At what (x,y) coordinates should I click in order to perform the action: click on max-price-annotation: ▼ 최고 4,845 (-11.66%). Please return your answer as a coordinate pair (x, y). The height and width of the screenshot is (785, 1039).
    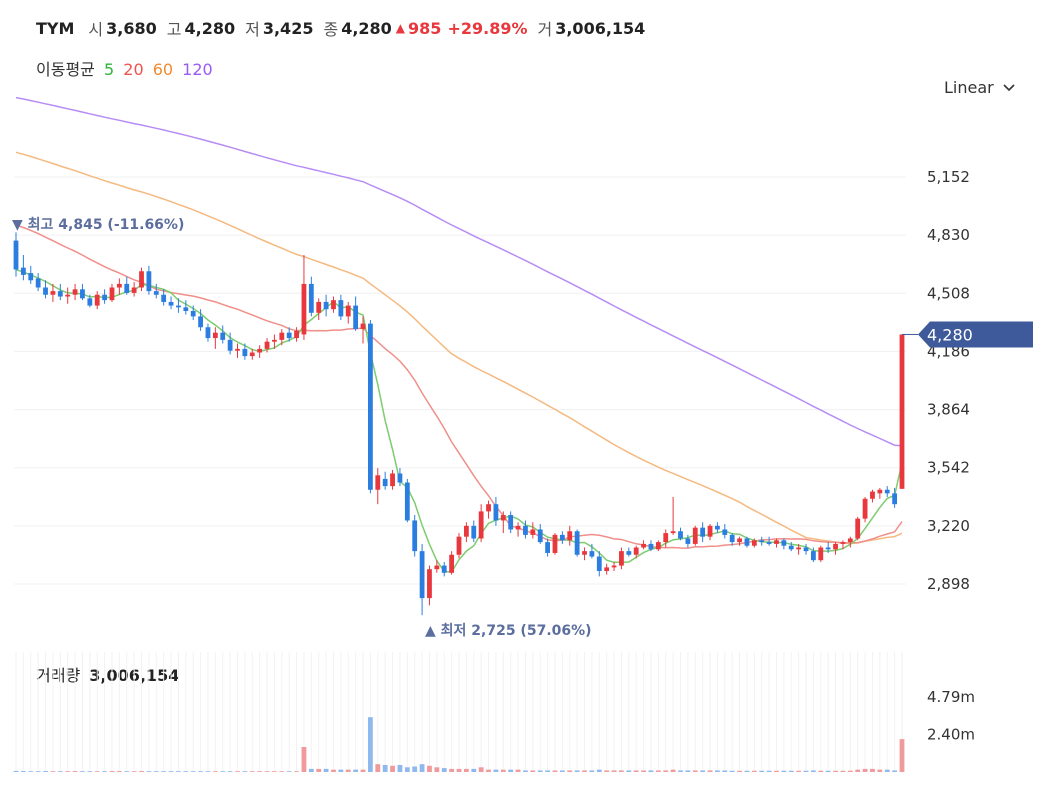
    Looking at the image, I should click on (98, 225).